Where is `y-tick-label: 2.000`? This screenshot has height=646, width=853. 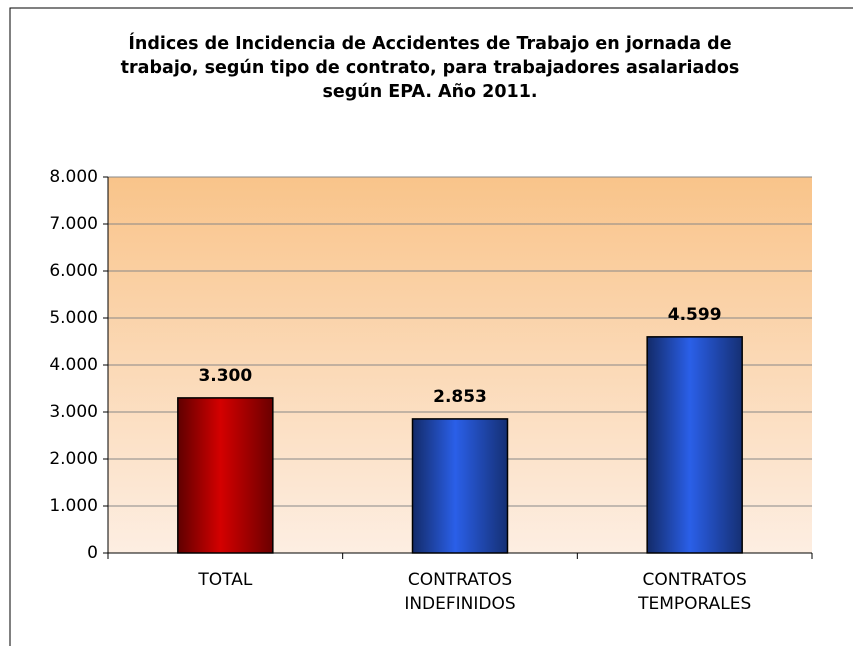
y-tick-label: 2.000 is located at coordinates (73, 459).